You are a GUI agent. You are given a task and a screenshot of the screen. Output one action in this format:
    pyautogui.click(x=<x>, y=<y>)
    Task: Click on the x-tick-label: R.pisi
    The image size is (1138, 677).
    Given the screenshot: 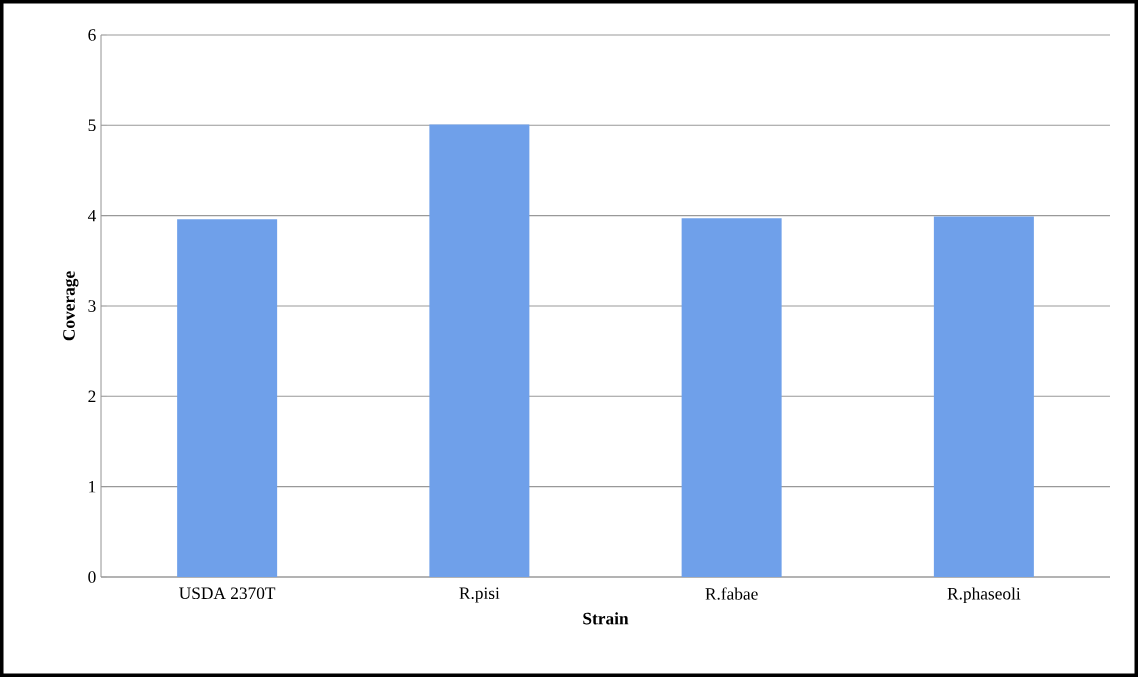 What is the action you would take?
    pyautogui.click(x=479, y=595)
    